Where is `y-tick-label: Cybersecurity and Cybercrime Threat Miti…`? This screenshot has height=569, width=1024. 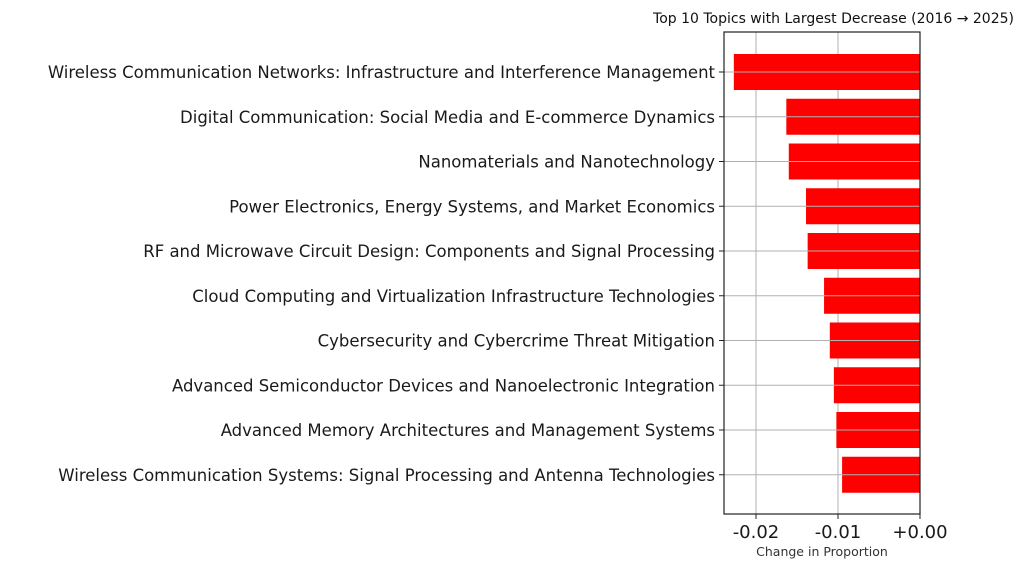 y-tick-label: Cybersecurity and Cybercrime Threat Miti… is located at coordinates (516, 341).